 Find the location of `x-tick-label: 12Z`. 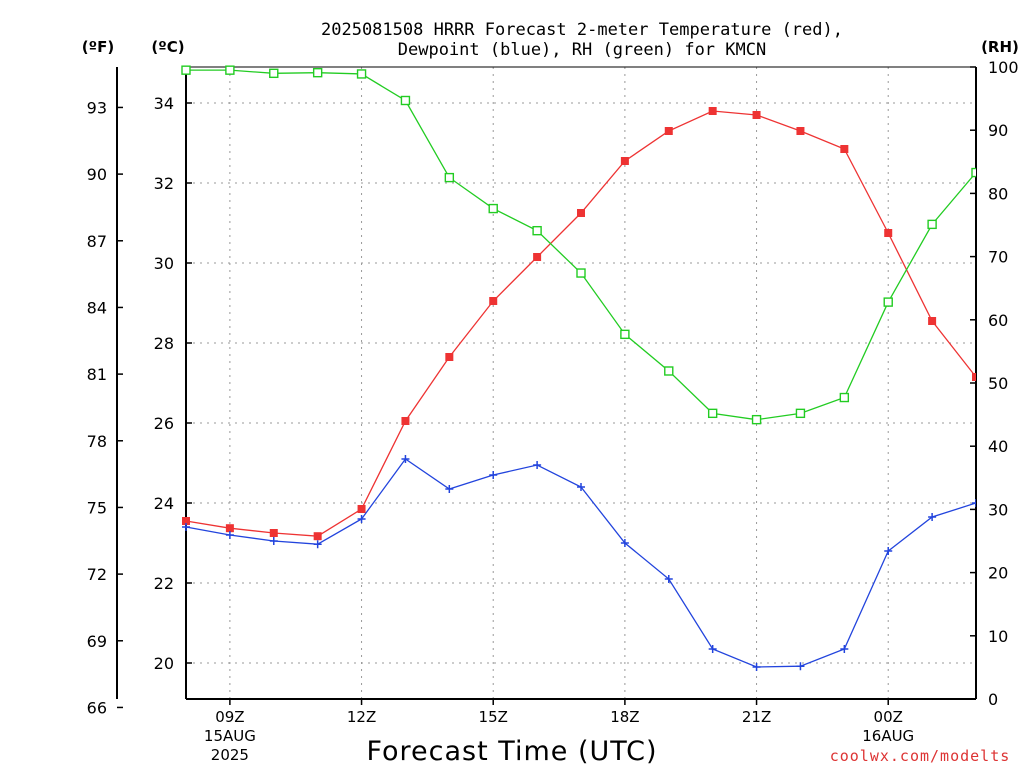

x-tick-label: 12Z is located at coordinates (361, 717).